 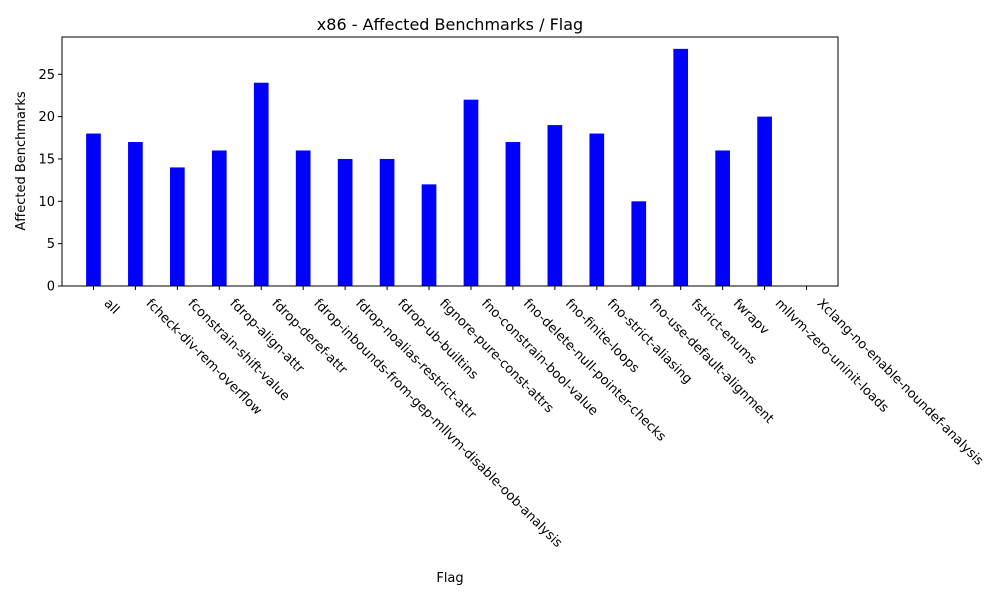 What do you see at coordinates (764, 201) in the screenshot?
I see `bar-mllvm-zero-uninit-loads` at bounding box center [764, 201].